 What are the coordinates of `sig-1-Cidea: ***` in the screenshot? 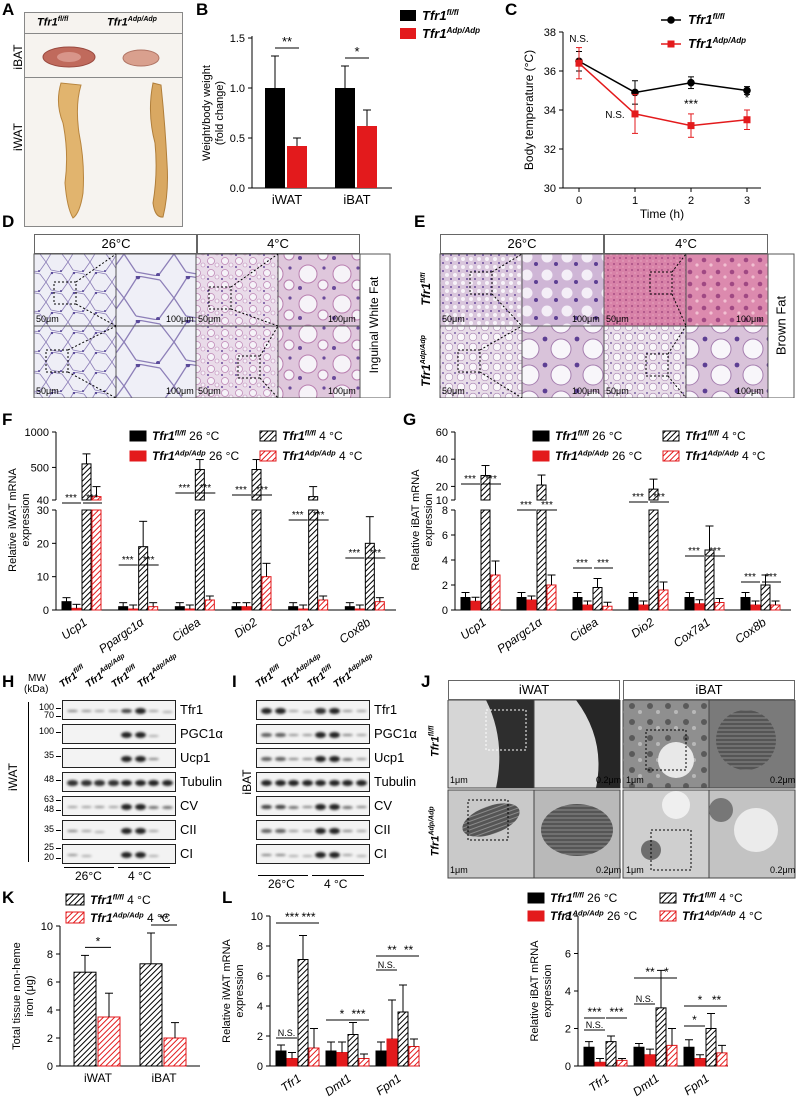 It's located at (184, 488).